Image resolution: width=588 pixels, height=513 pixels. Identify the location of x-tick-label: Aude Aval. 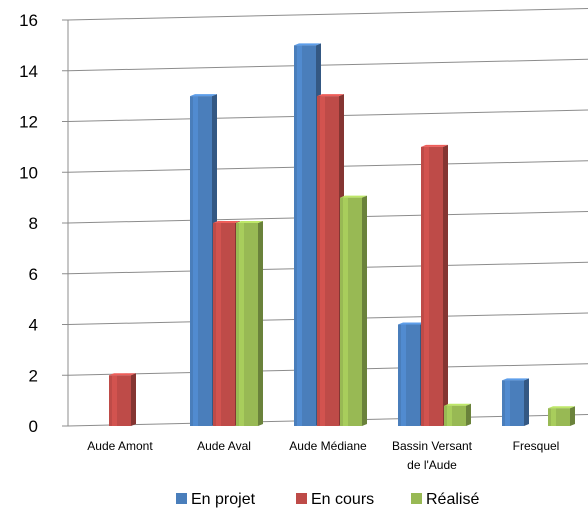
(224, 446).